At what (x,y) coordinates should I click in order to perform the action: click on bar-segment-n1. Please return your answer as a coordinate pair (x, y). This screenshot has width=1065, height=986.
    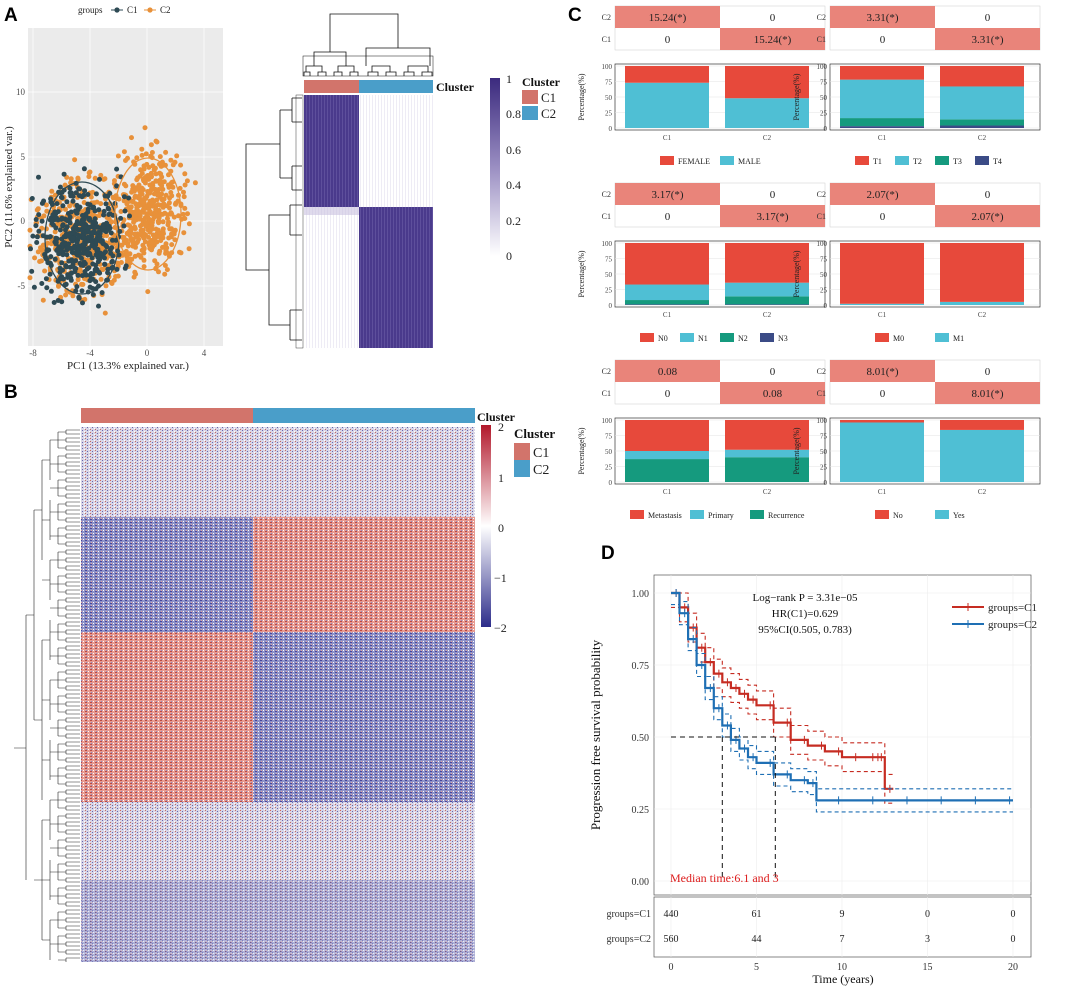
    Looking at the image, I should click on (767, 289).